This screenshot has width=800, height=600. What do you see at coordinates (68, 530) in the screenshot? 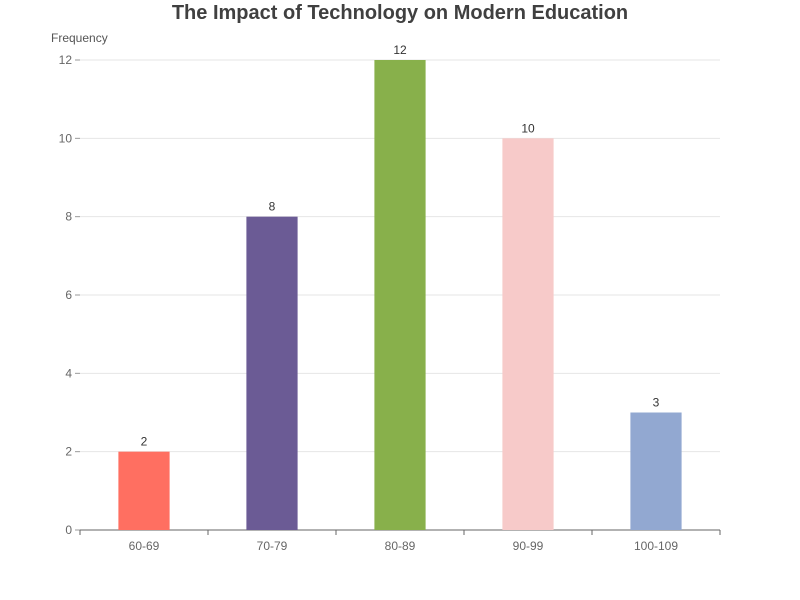
I see `y-tick-label: 0` at bounding box center [68, 530].